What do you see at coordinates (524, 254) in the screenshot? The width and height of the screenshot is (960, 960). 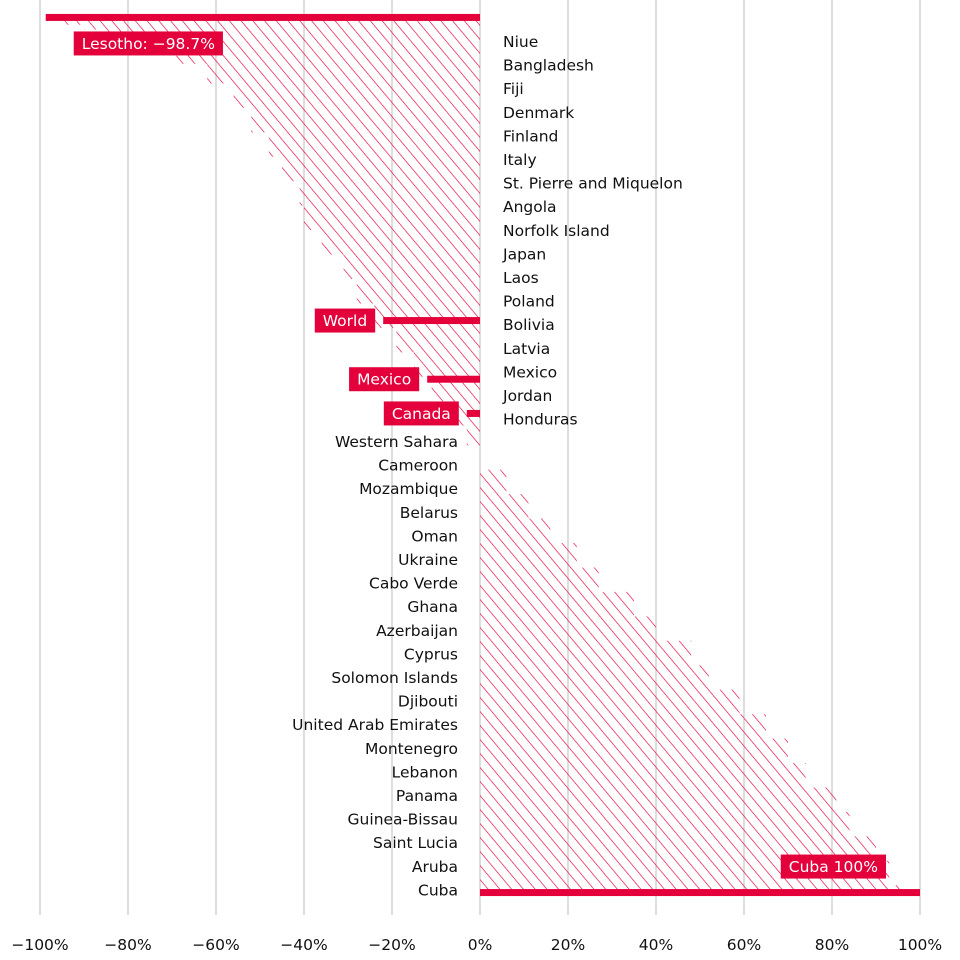 I see `country-label: Japan` at bounding box center [524, 254].